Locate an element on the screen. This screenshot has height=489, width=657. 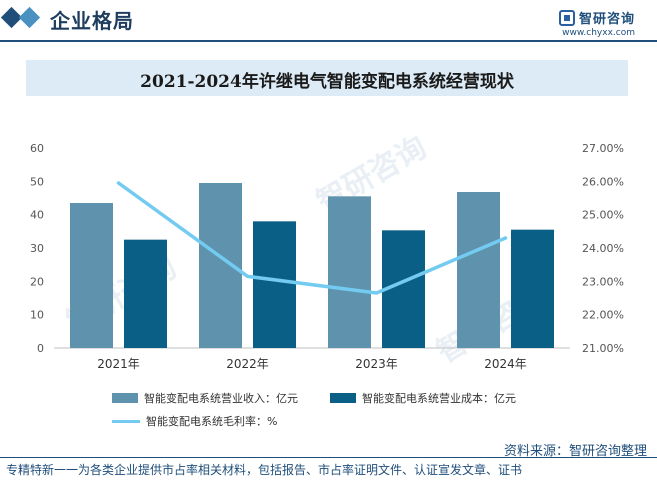
page-header: 企业格局 智研咨询 www.chyxx.com is located at coordinates (328, 21).